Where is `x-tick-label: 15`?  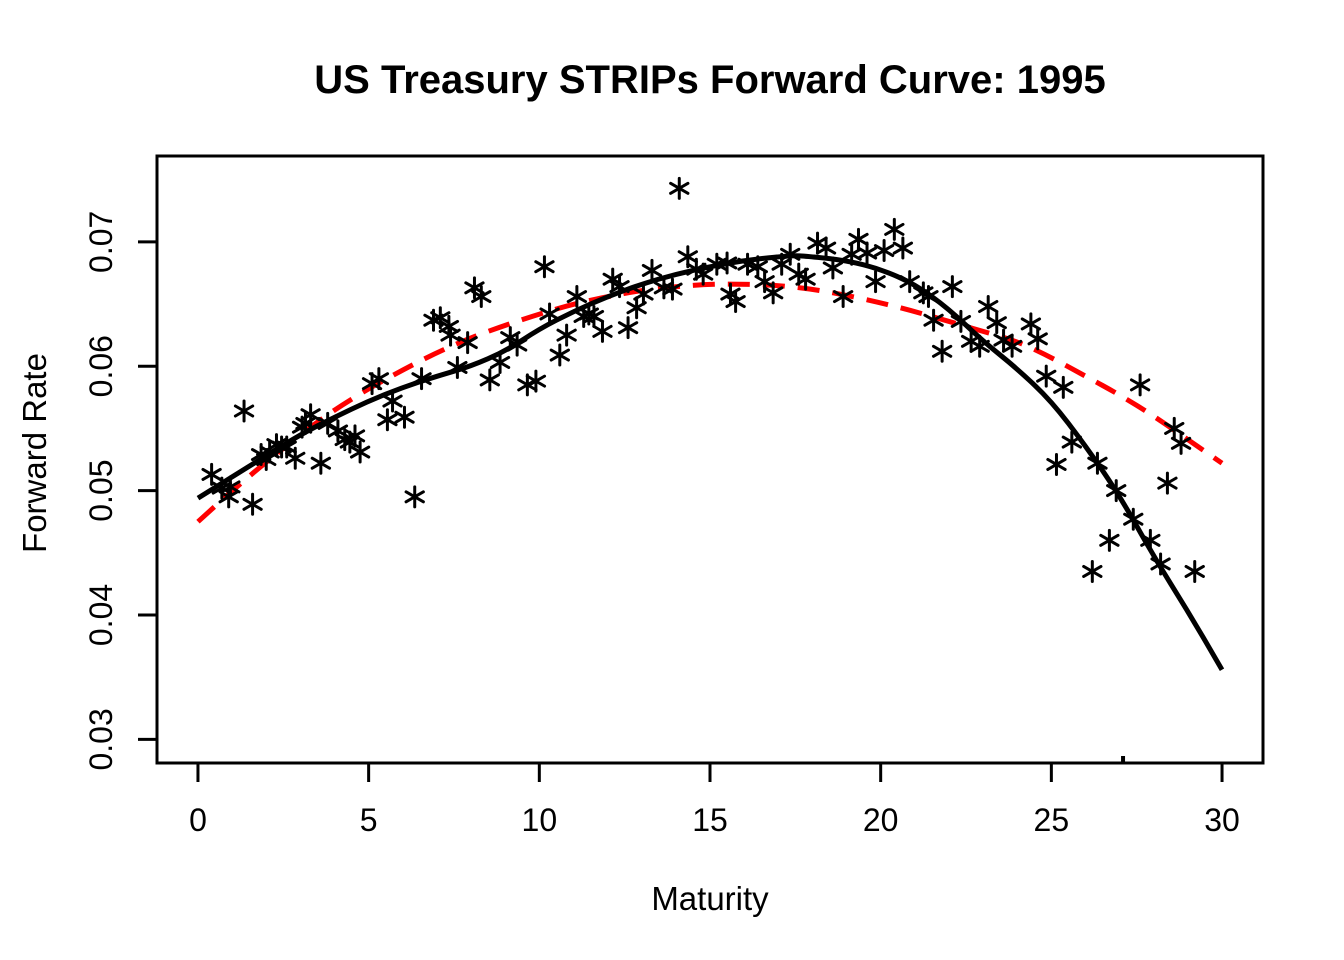 x-tick-label: 15 is located at coordinates (710, 820).